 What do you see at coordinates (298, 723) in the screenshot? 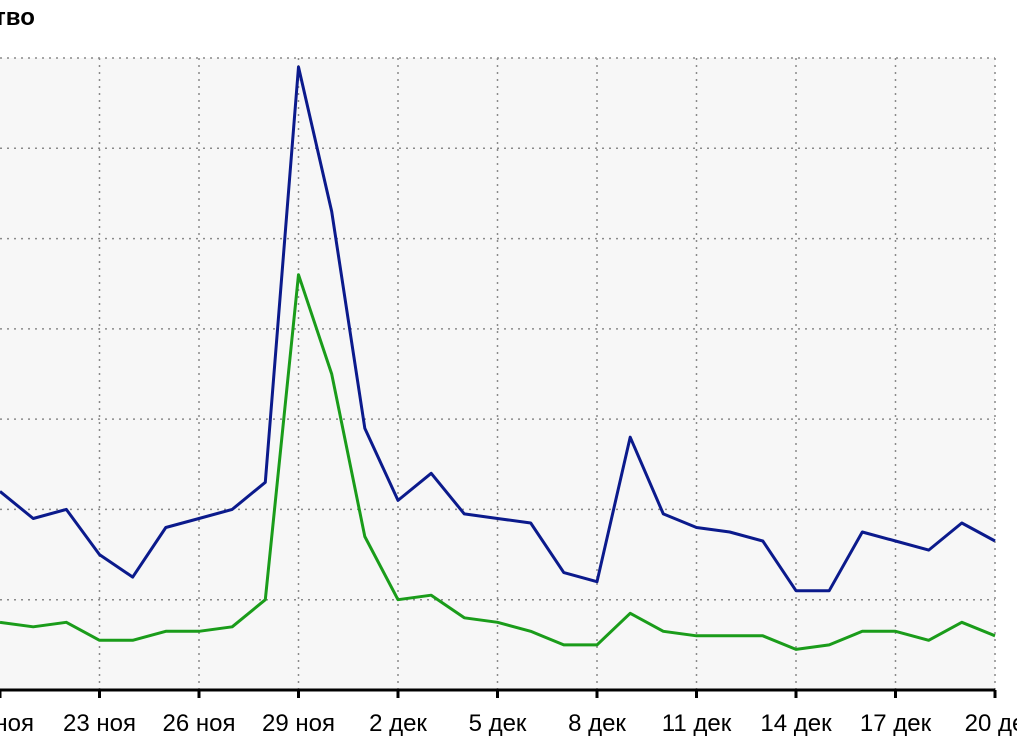
I see `x-tick-label: 29 ноя` at bounding box center [298, 723].